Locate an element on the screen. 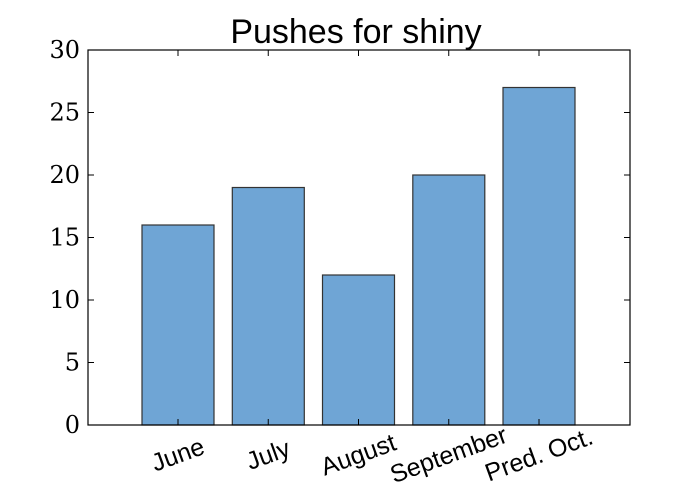  y-tick-label: 10 is located at coordinates (64, 300).